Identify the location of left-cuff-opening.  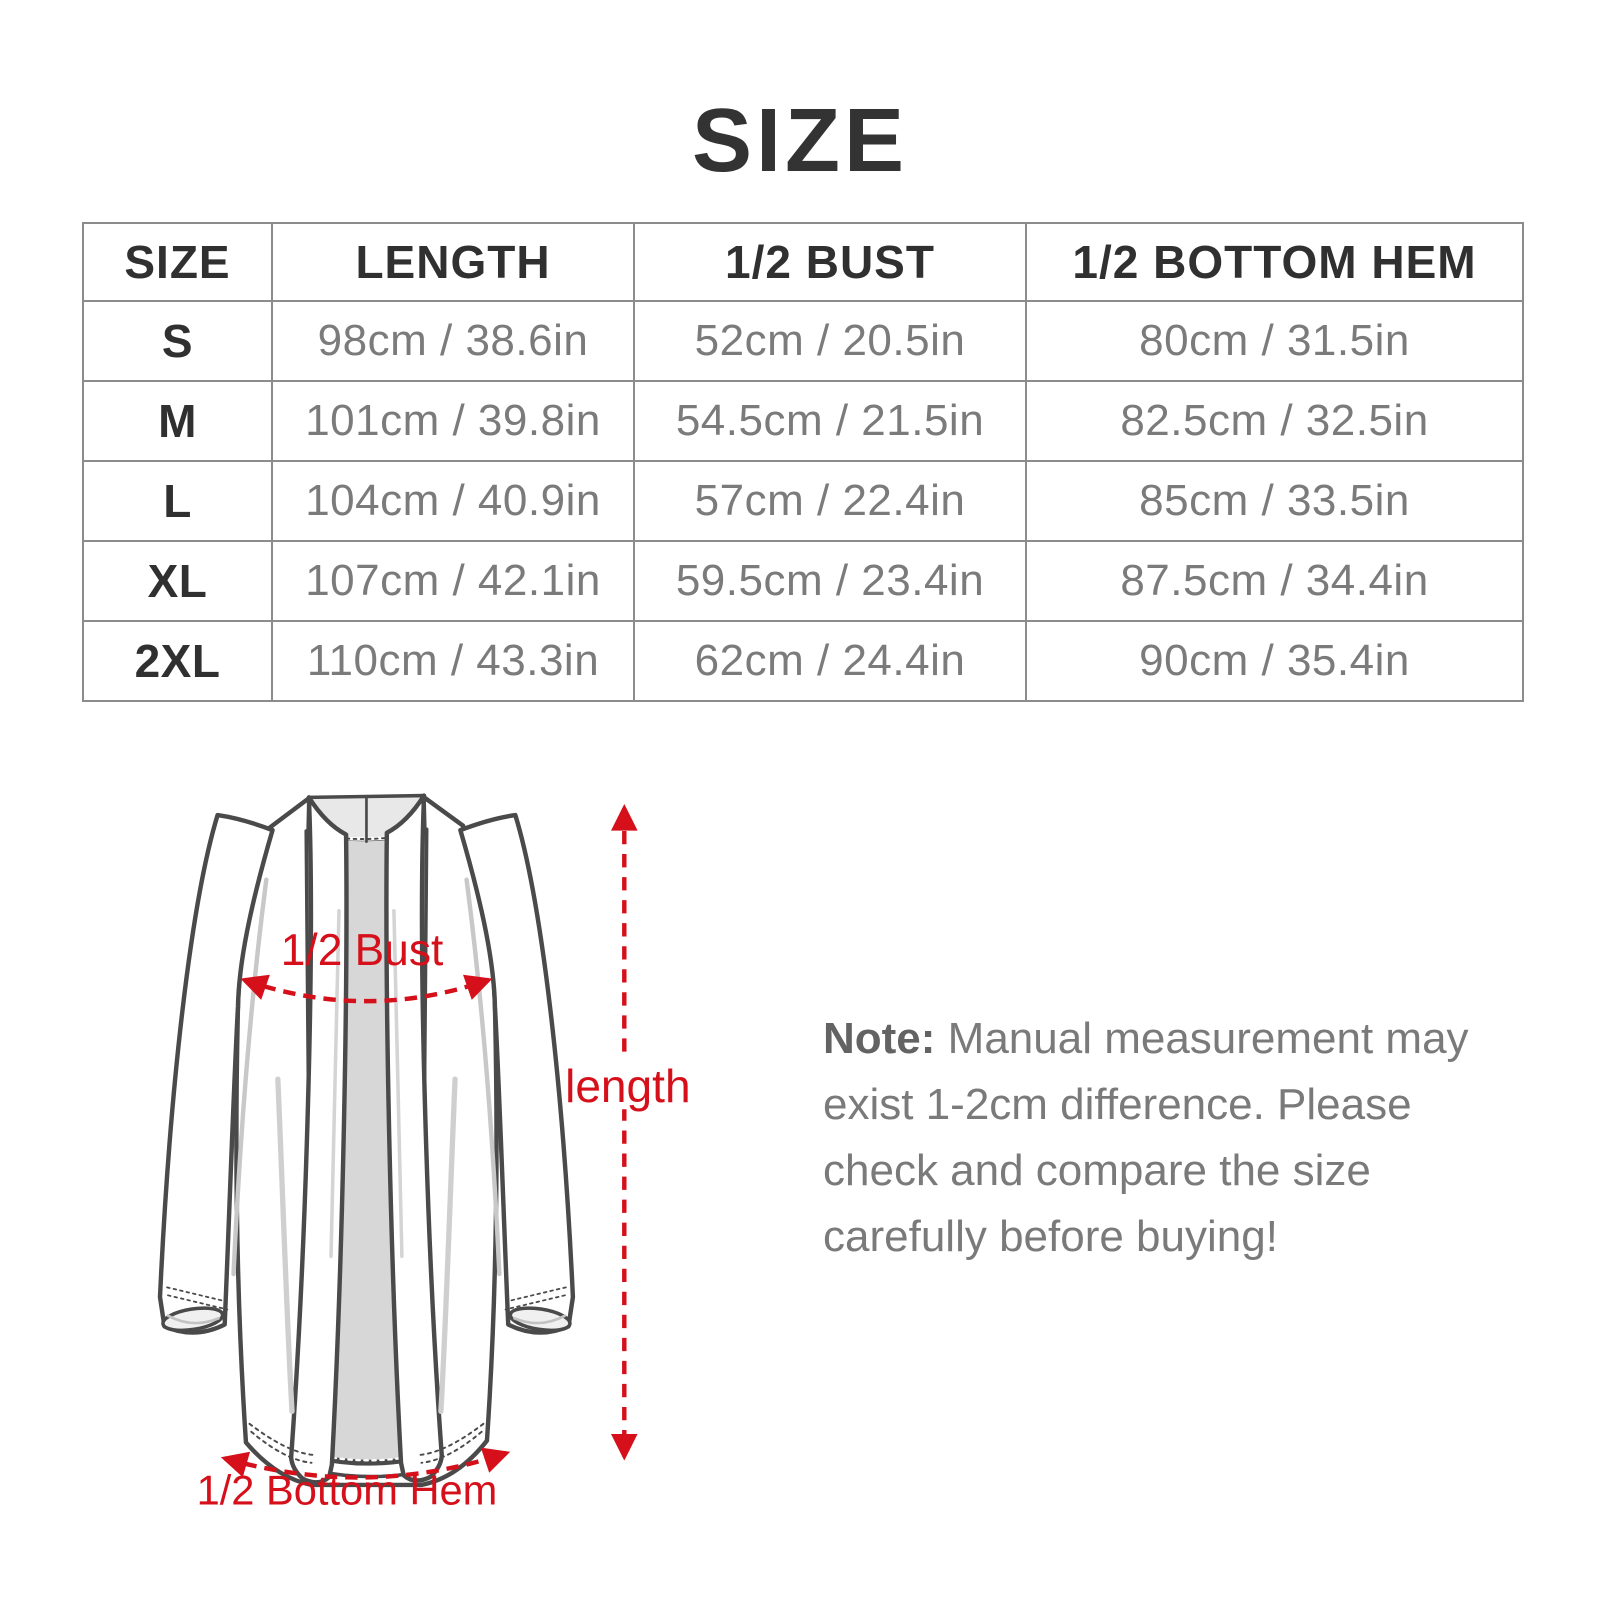
(193, 1319).